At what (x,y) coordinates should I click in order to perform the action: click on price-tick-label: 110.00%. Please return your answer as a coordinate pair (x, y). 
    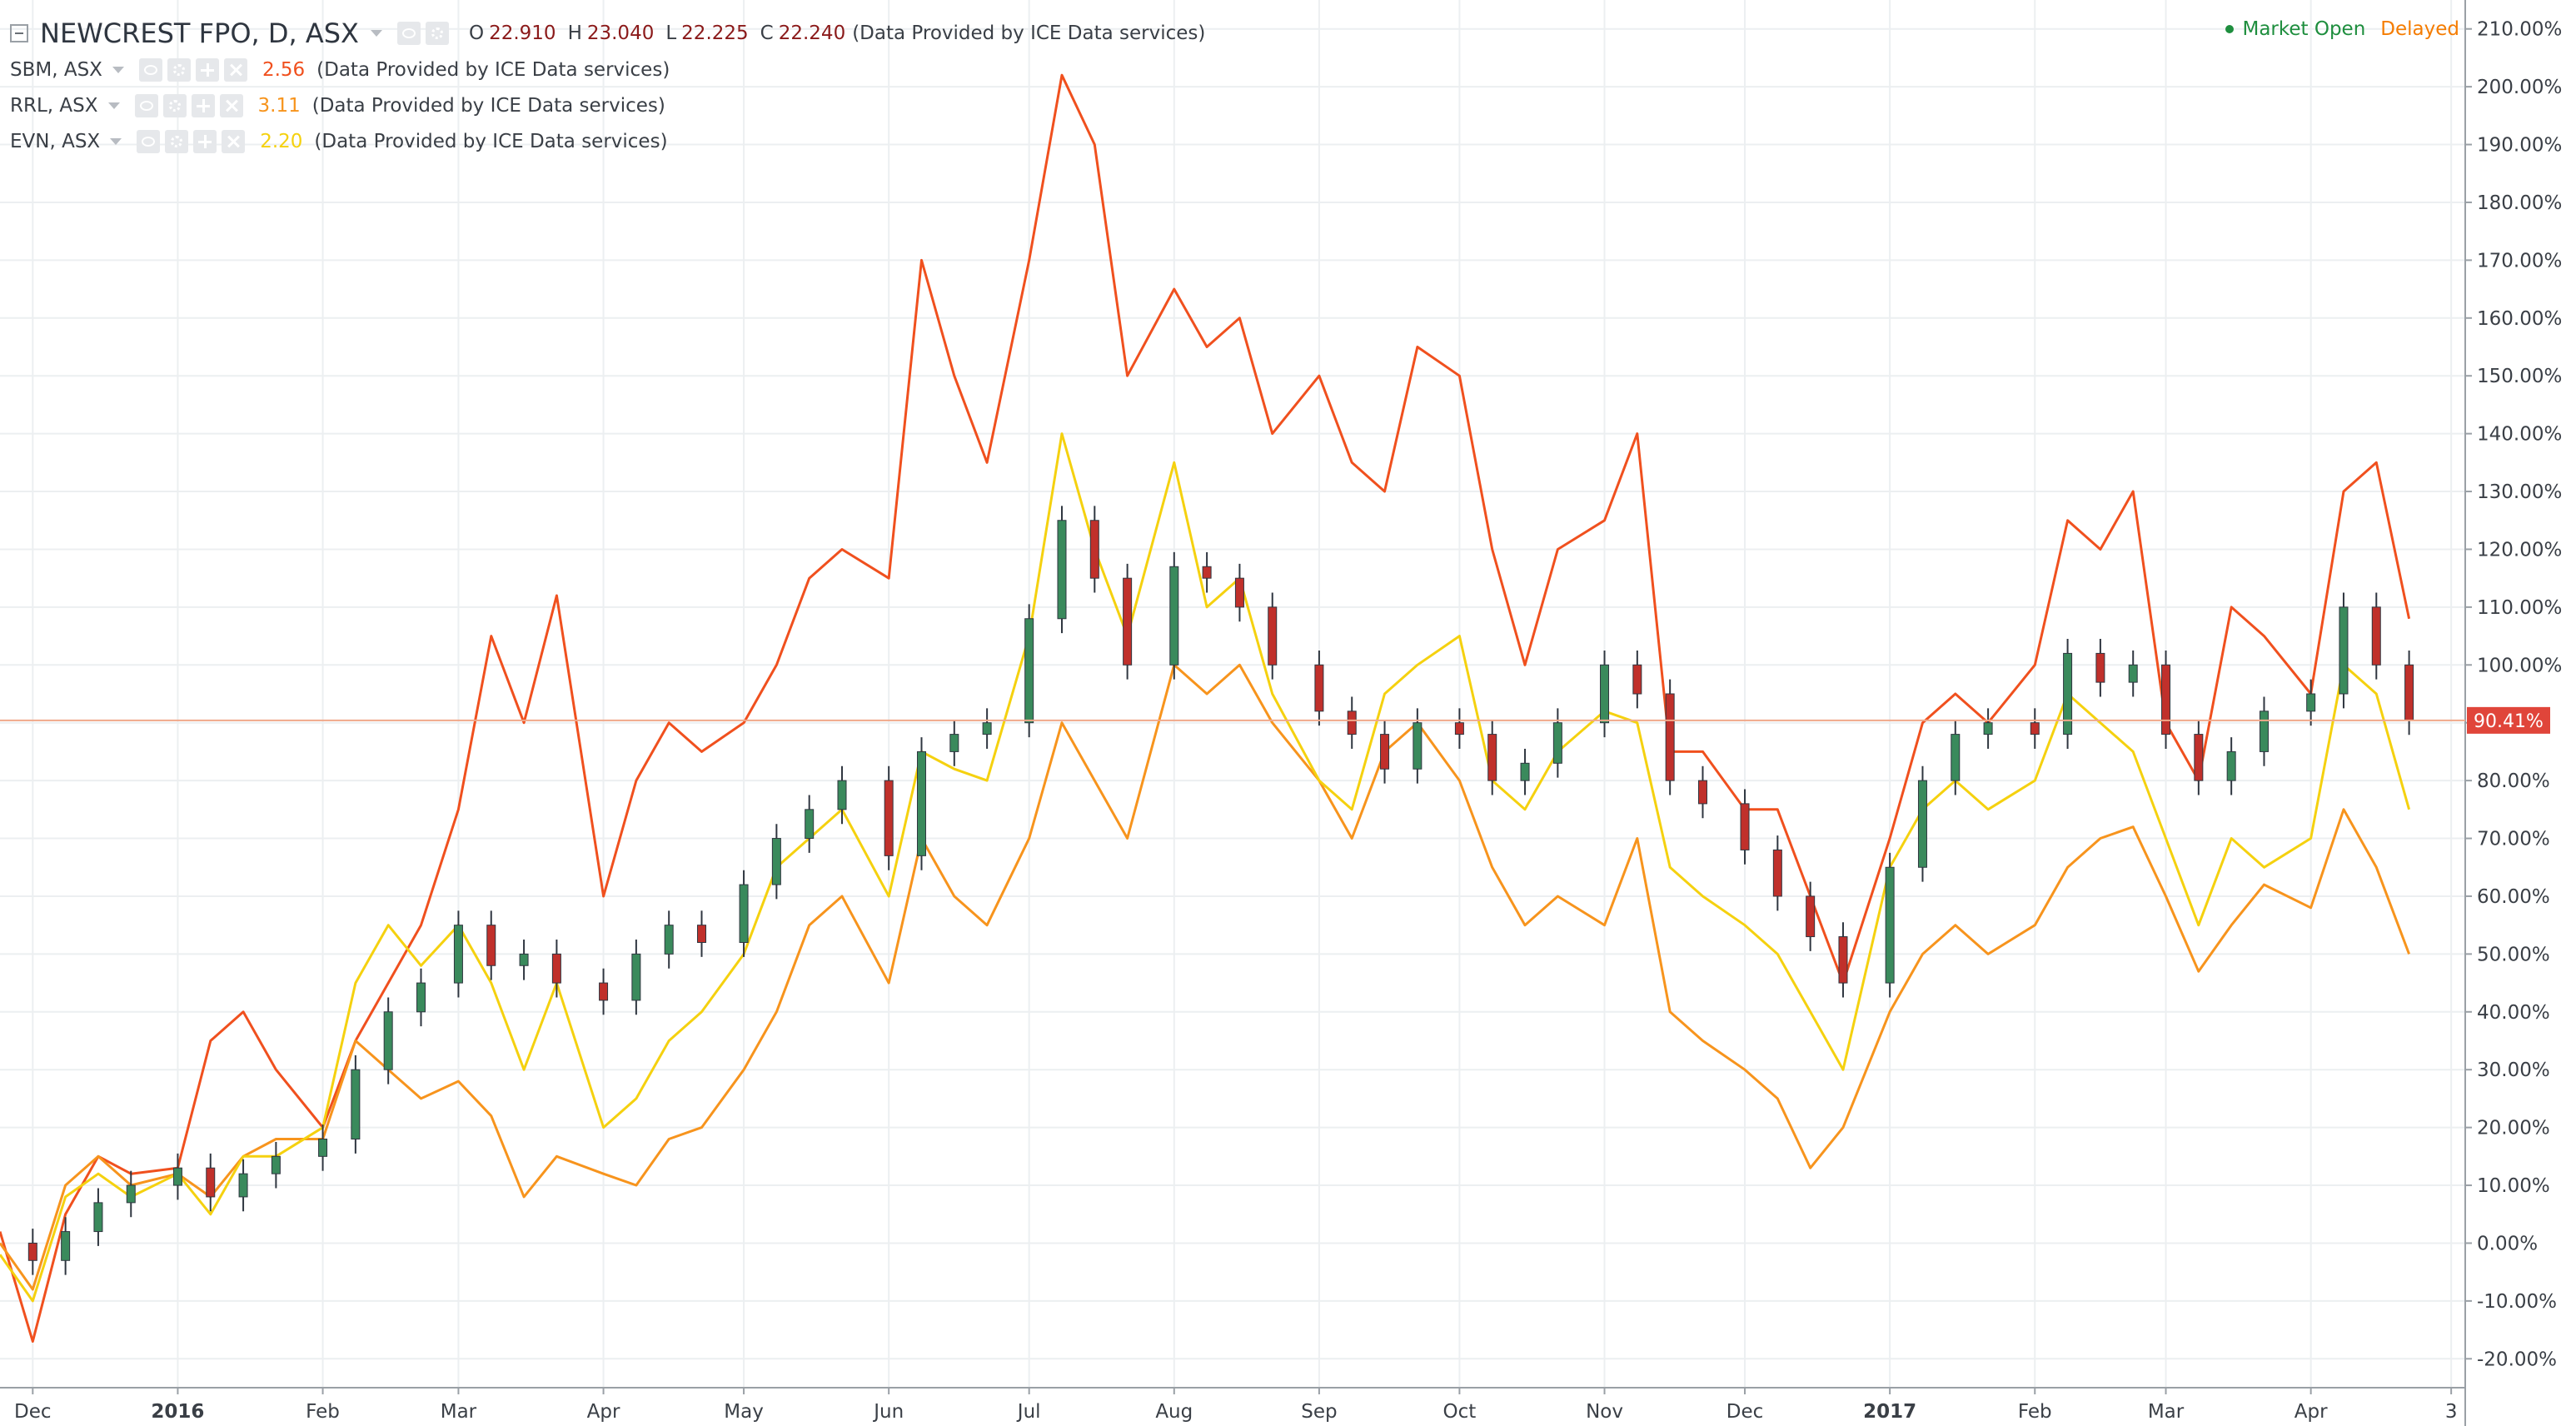
    Looking at the image, I should click on (2519, 608).